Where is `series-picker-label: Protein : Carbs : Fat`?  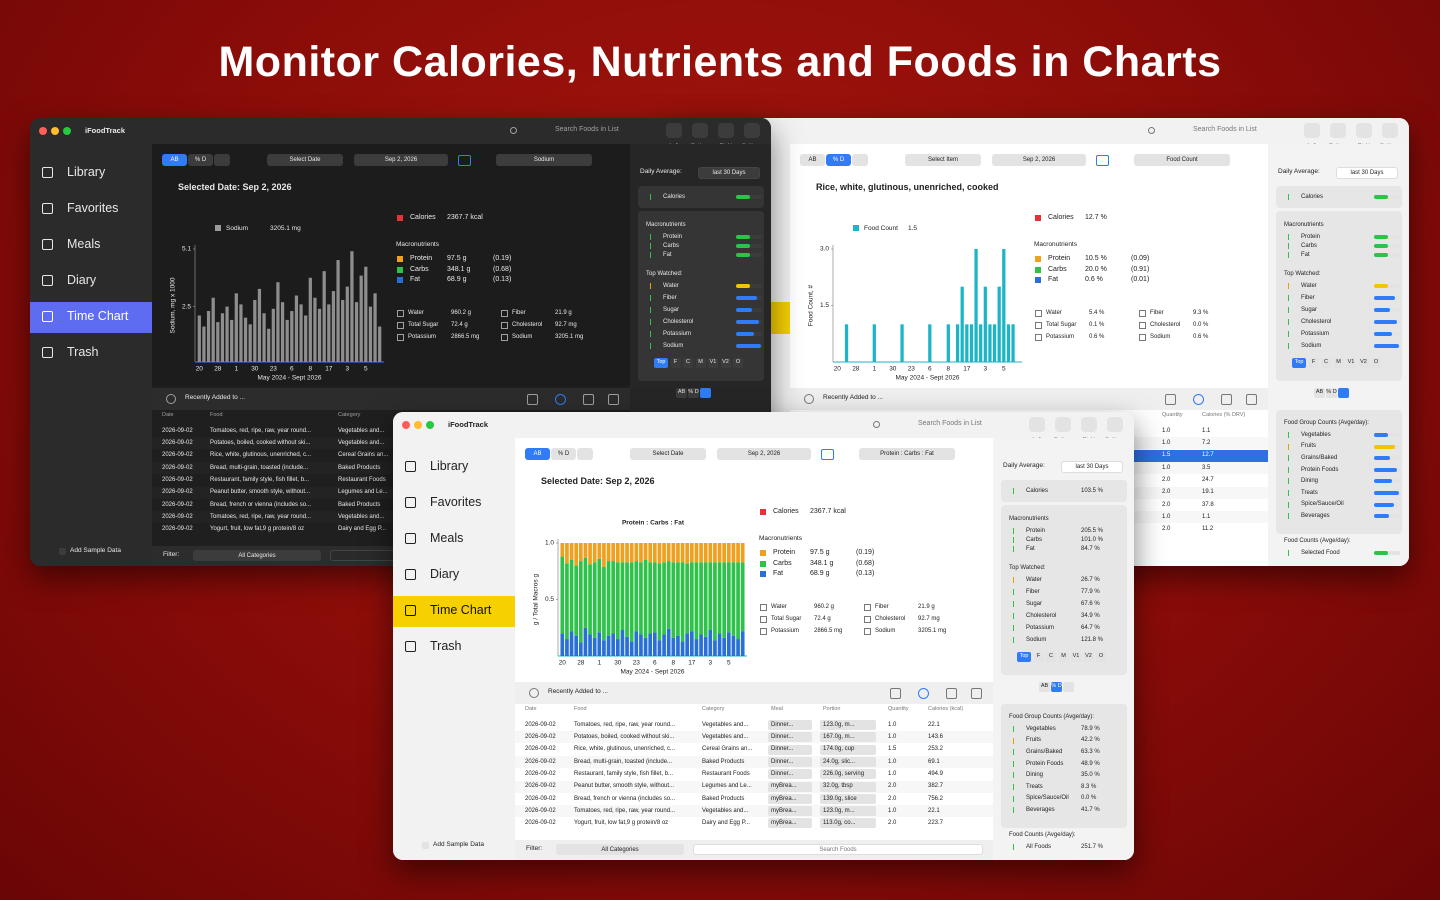
series-picker-label: Protein : Carbs : Fat is located at coordinates (907, 453).